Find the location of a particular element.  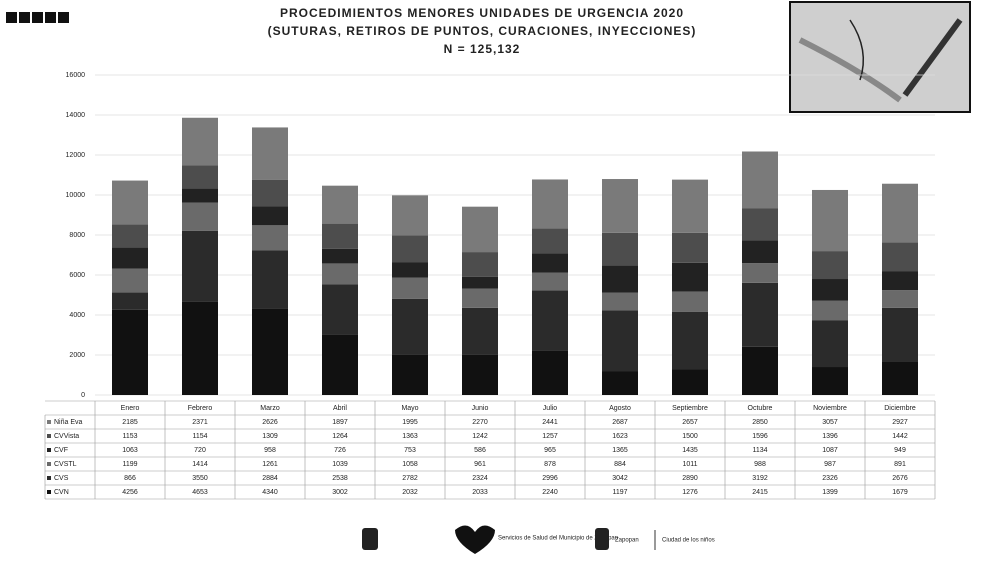

table-value: 1623 is located at coordinates (620, 436).